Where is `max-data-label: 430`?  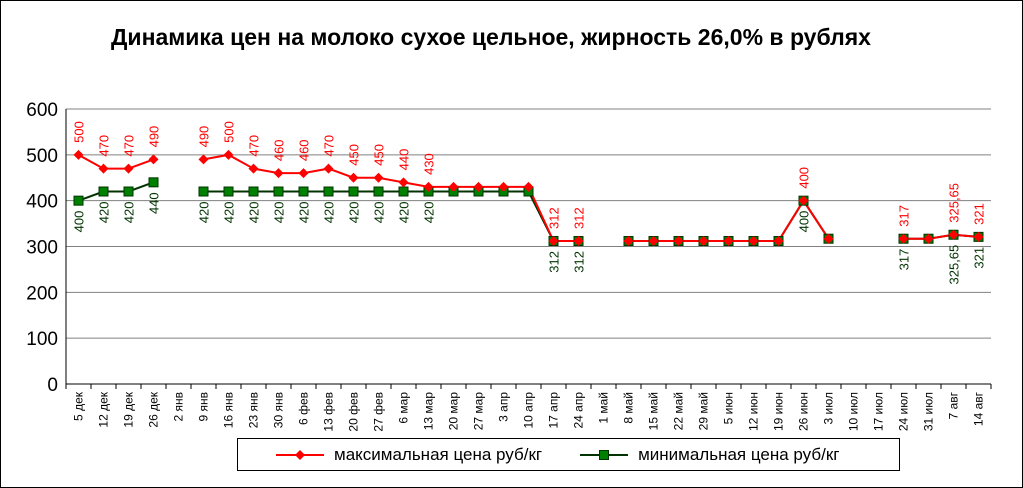
max-data-label: 430 is located at coordinates (429, 164).